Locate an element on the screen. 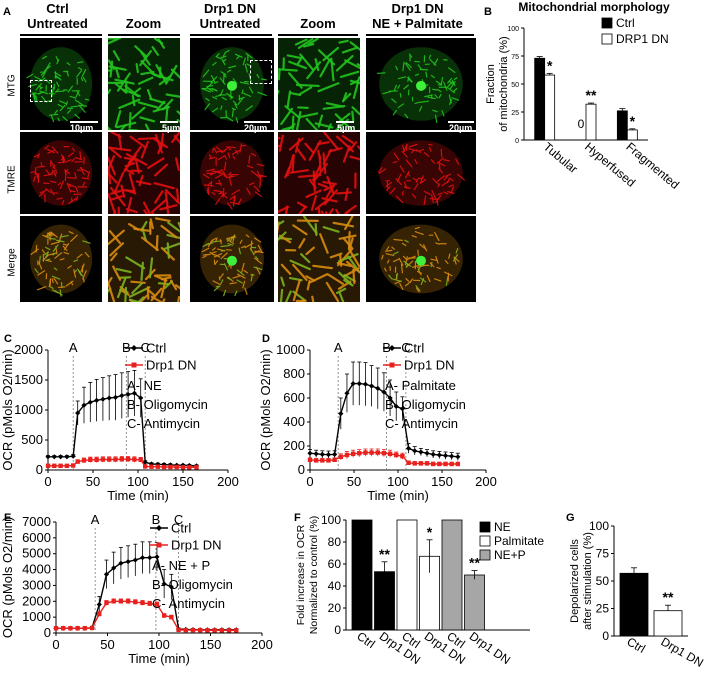 Image resolution: width=708 pixels, height=679 pixels. y-tick-label: 80 is located at coordinates (335, 542).